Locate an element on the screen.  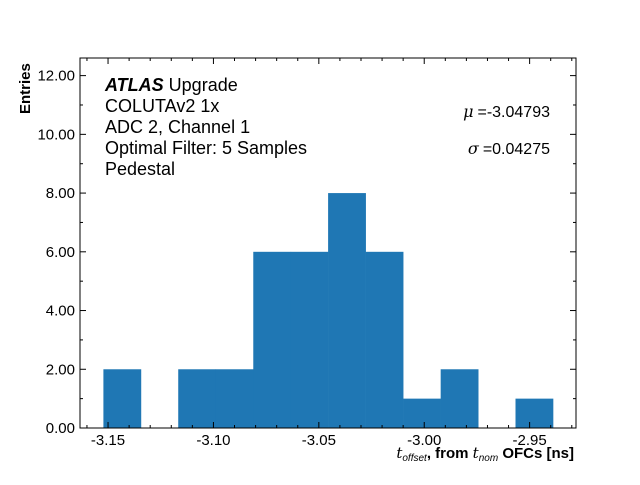
x-axis-label: toffset, from tnom OFCs [ns] is located at coordinates (485, 454).